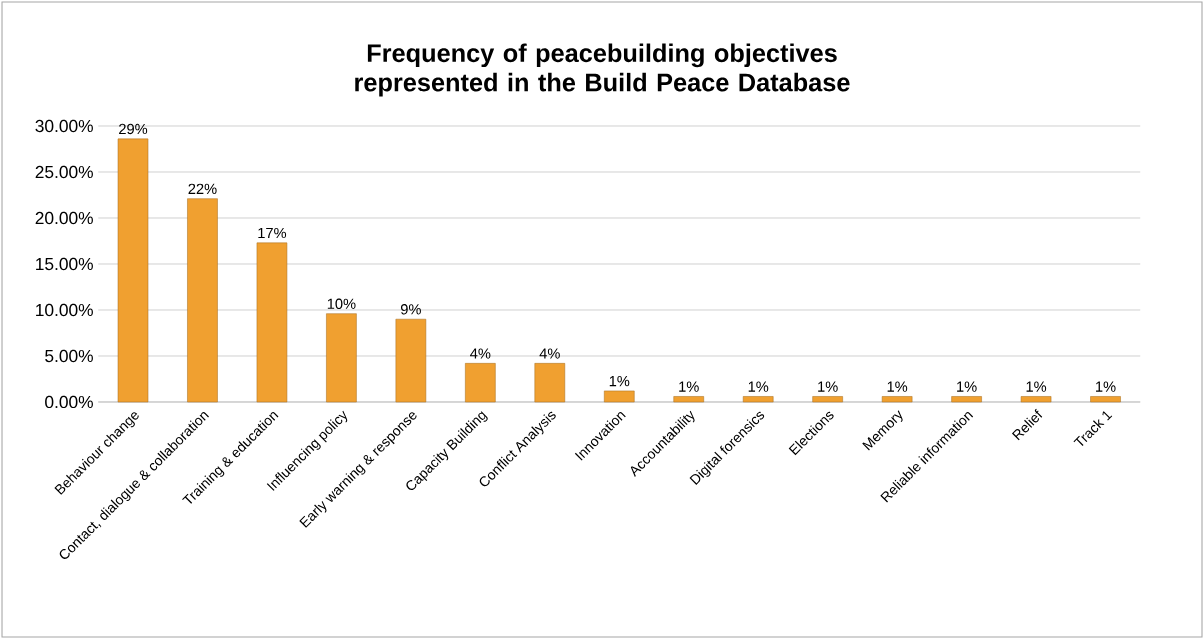 The width and height of the screenshot is (1204, 639). What do you see at coordinates (272, 233) in the screenshot?
I see `data-label: 17%` at bounding box center [272, 233].